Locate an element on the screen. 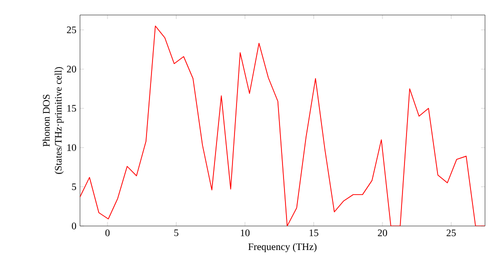 The height and width of the screenshot is (280, 500). x-tick-label: 5 is located at coordinates (176, 233).